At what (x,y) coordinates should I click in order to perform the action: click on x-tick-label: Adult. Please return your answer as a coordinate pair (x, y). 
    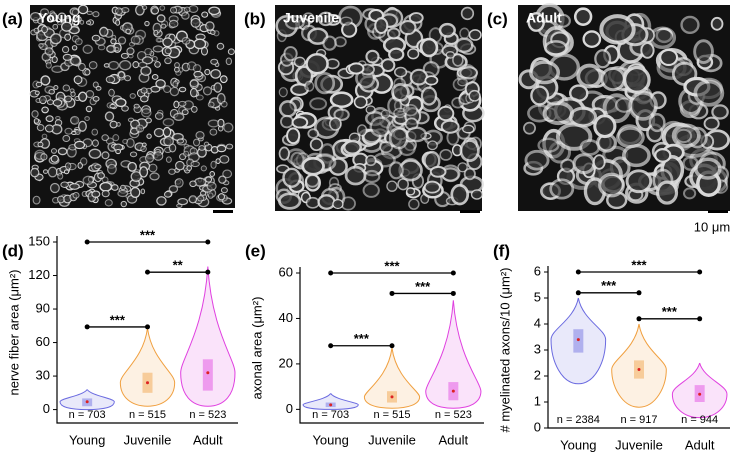
    Looking at the image, I should click on (700, 444).